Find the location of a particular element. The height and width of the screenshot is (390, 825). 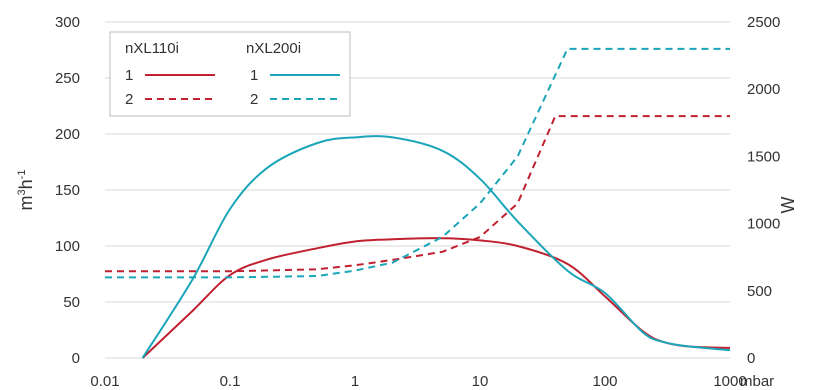

x-tick-label: 10 is located at coordinates (480, 381).